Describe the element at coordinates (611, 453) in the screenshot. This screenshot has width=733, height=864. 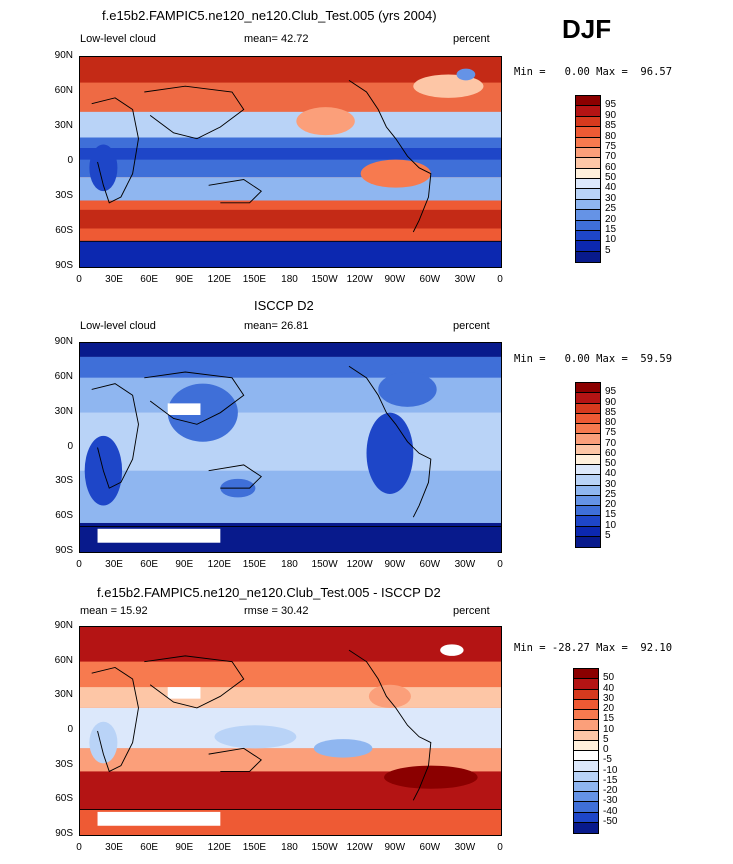
I see `panel2-colorbar-label: 60` at that location.